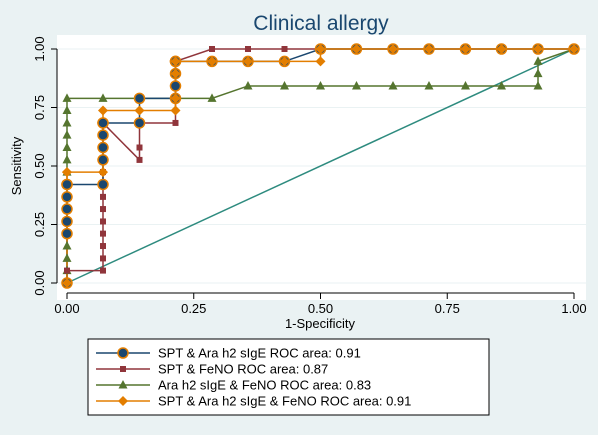 This screenshot has width=598, height=435. I want to click on legend-label: SPT & Ara h2 sIgE & FeNO ROC area: 0.91, so click(284, 401).